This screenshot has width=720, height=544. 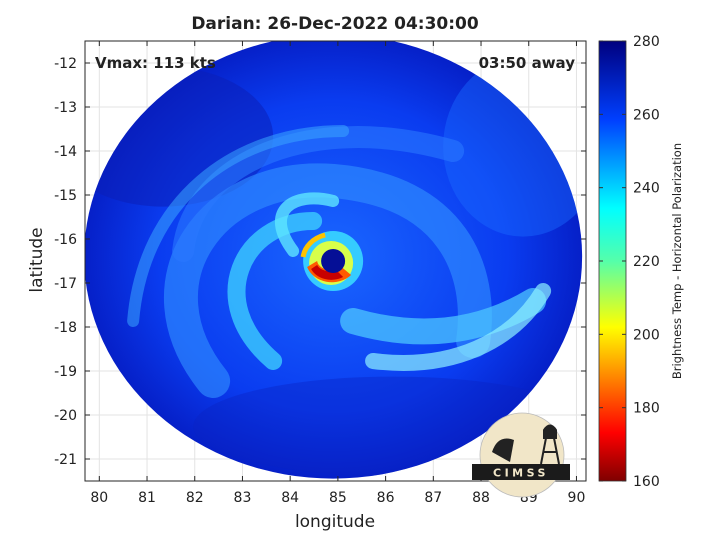 What do you see at coordinates (646, 42) in the screenshot?
I see `colorbar-tick-label: 280` at bounding box center [646, 42].